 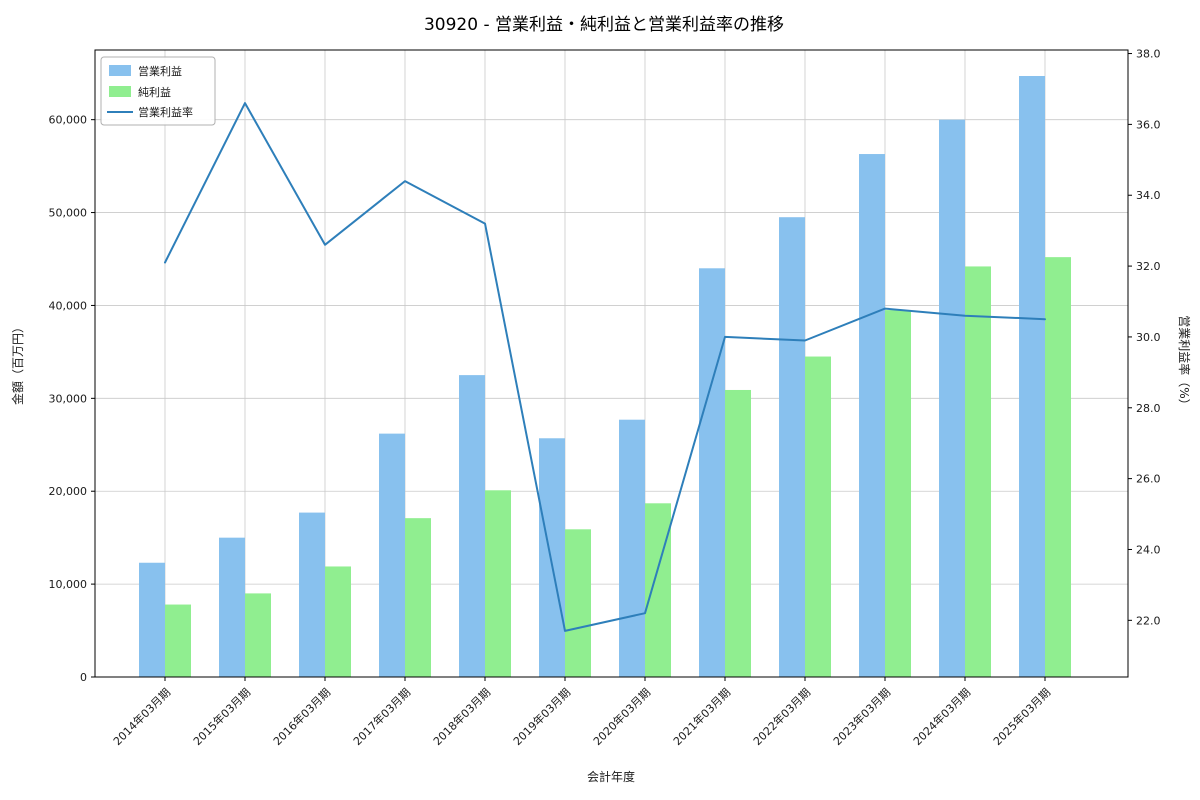 I want to click on legend-label-operating-margin: 営業利益率, so click(x=165, y=112).